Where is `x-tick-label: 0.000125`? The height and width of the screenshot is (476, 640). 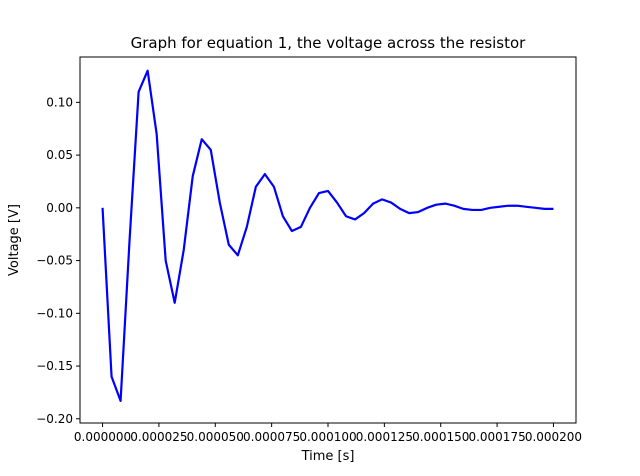 x-tick-label: 0.000125 is located at coordinates (384, 437).